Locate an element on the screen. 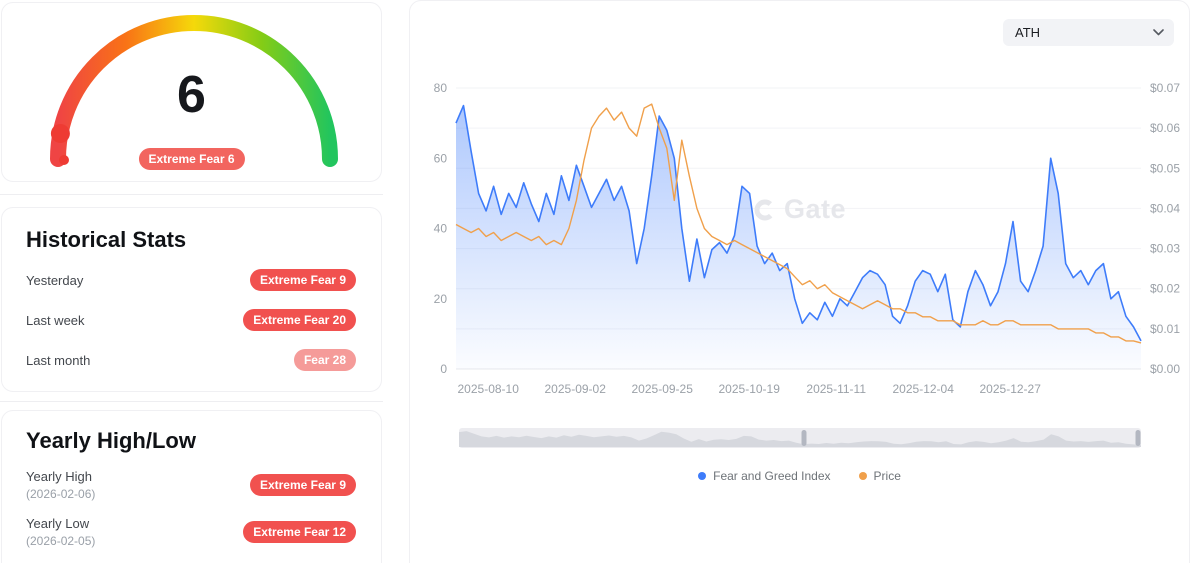 This screenshot has width=1200, height=563. stat-label: Last month is located at coordinates (58, 360).